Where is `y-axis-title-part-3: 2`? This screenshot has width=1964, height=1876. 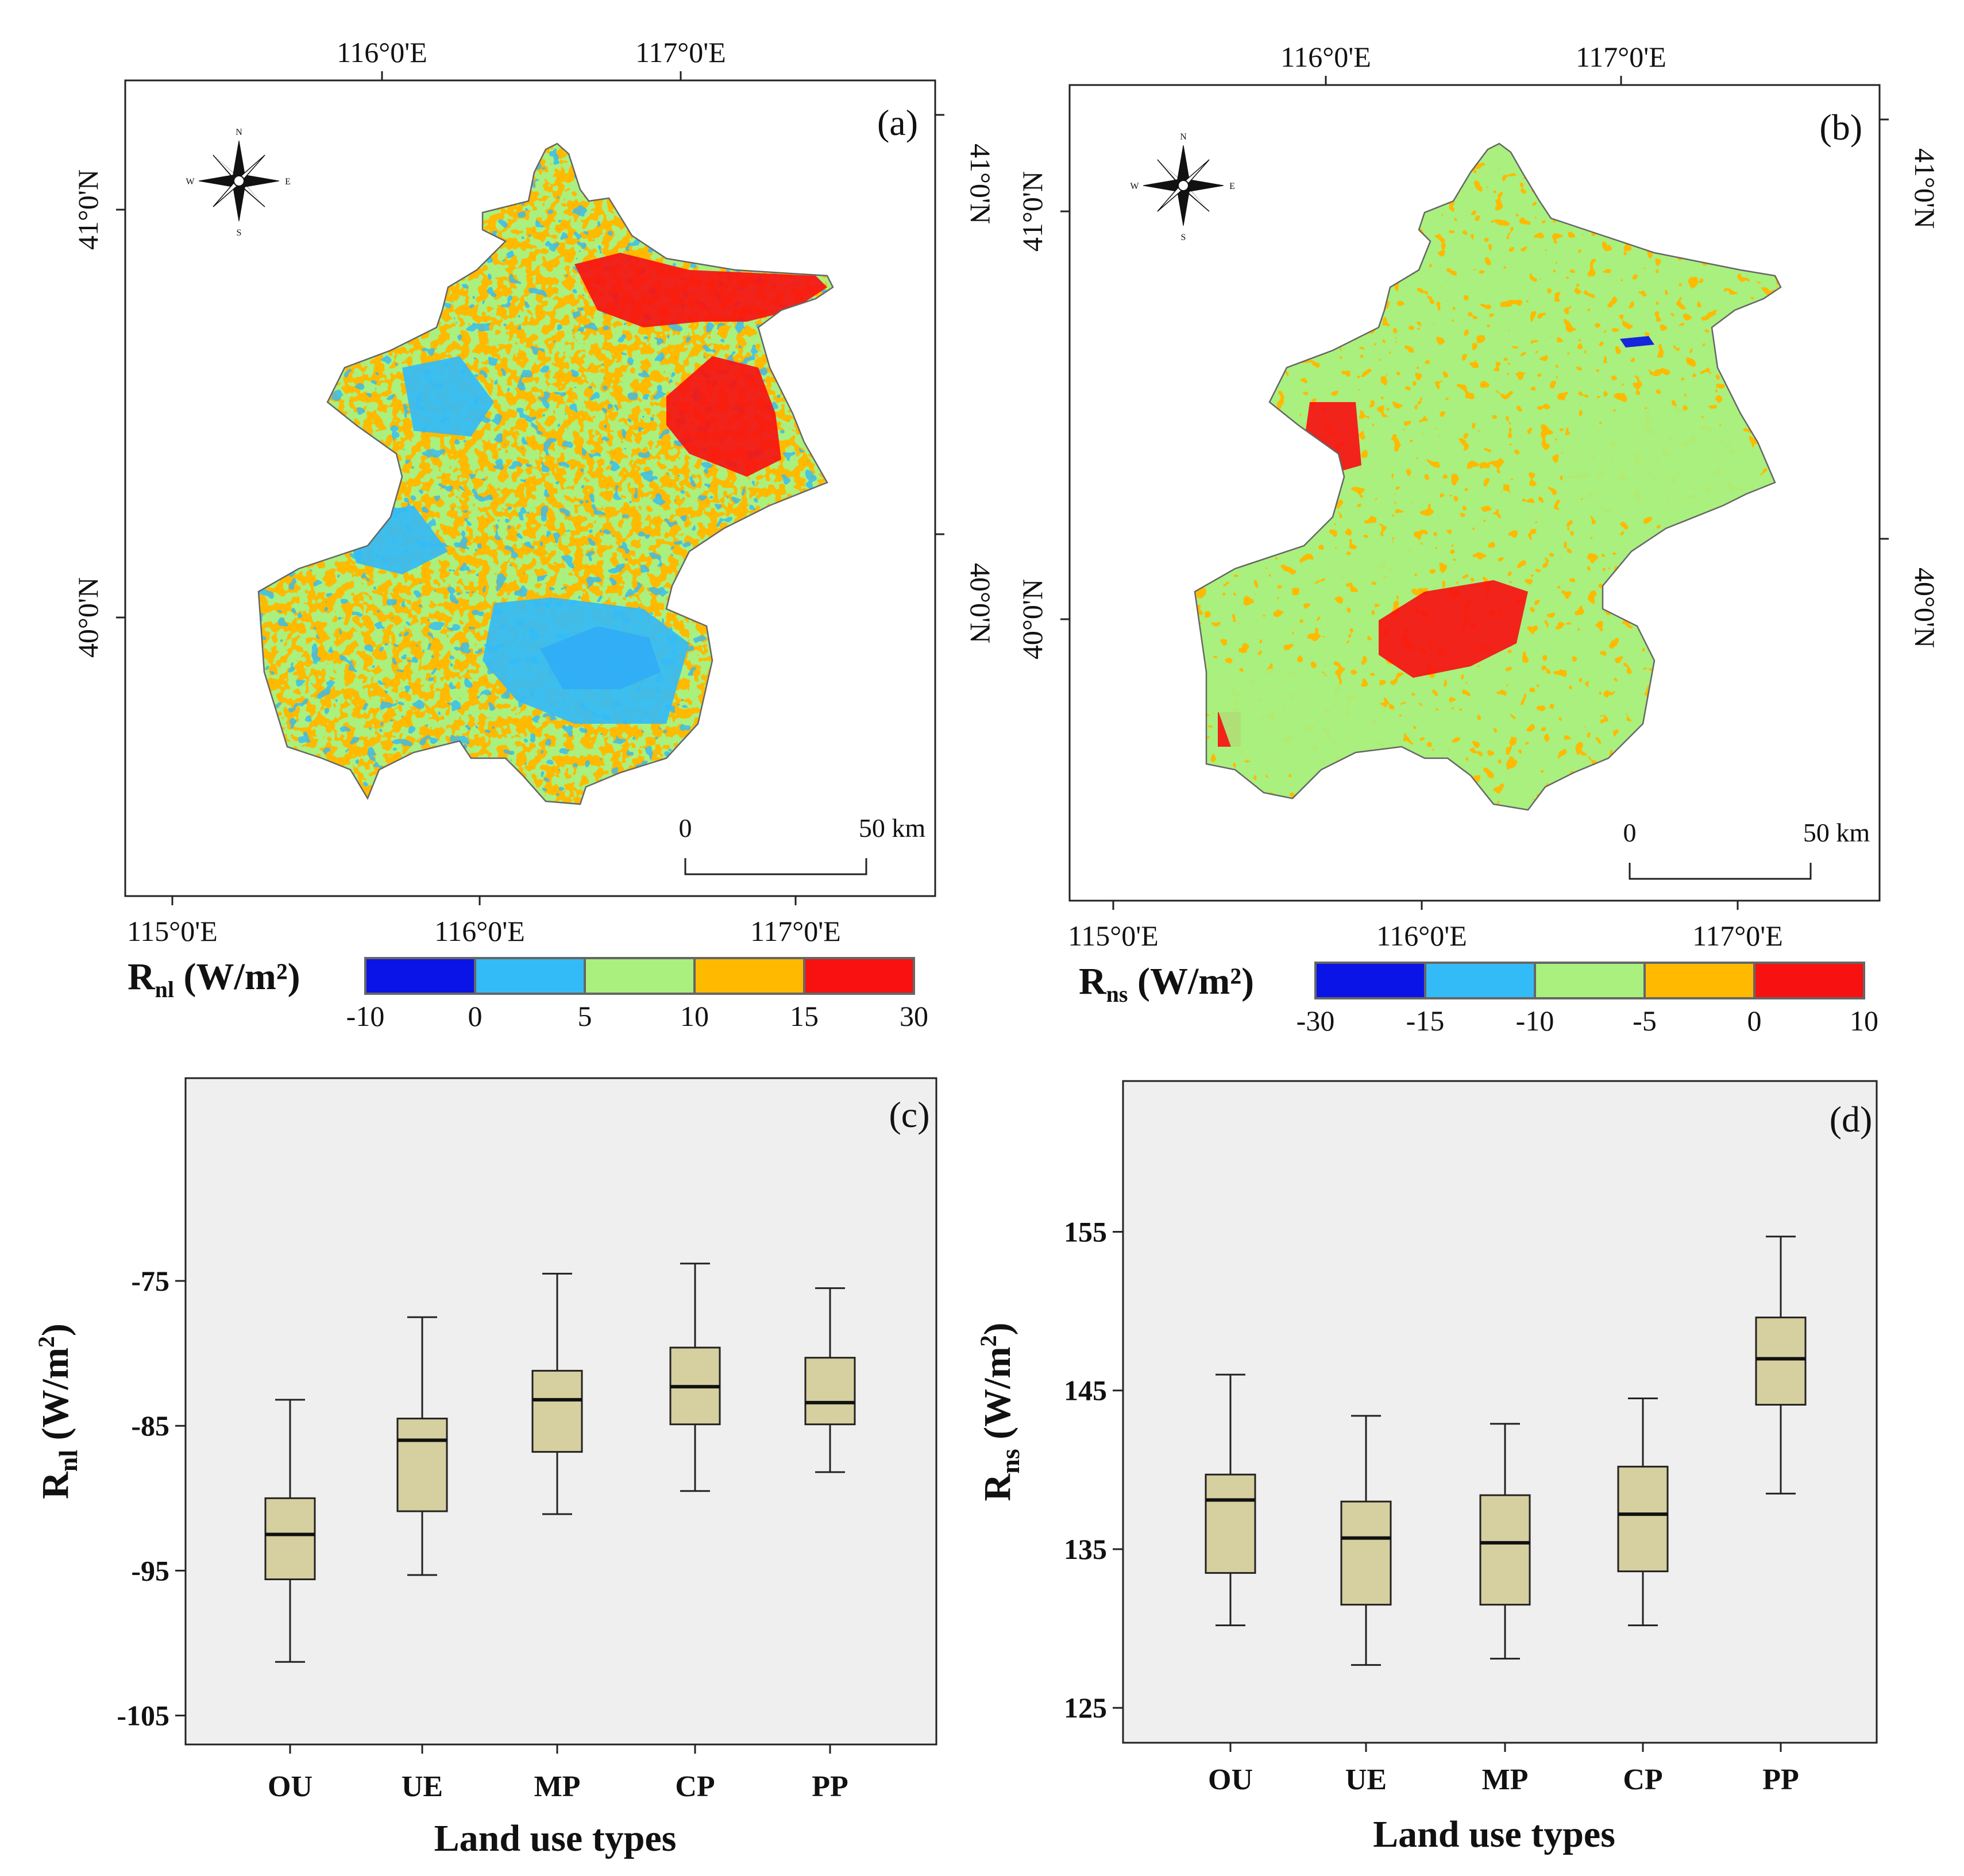
y-axis-title-part-3: 2 is located at coordinates (988, 1341).